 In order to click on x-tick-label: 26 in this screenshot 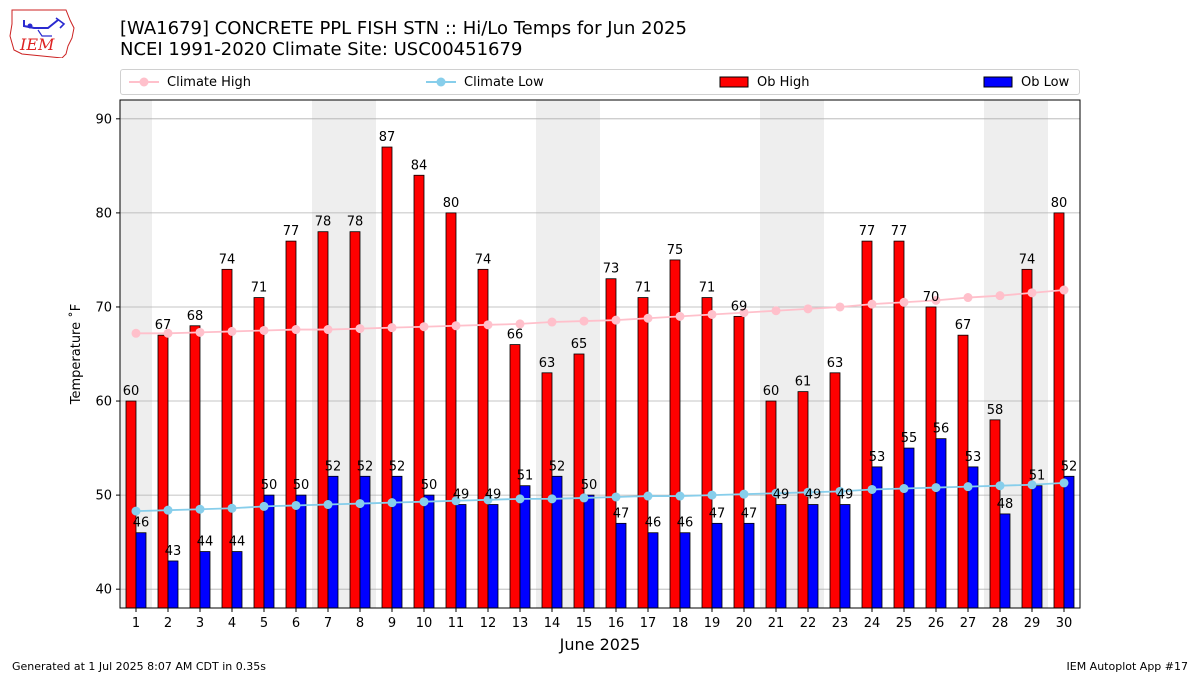, I will do `click(936, 623)`.